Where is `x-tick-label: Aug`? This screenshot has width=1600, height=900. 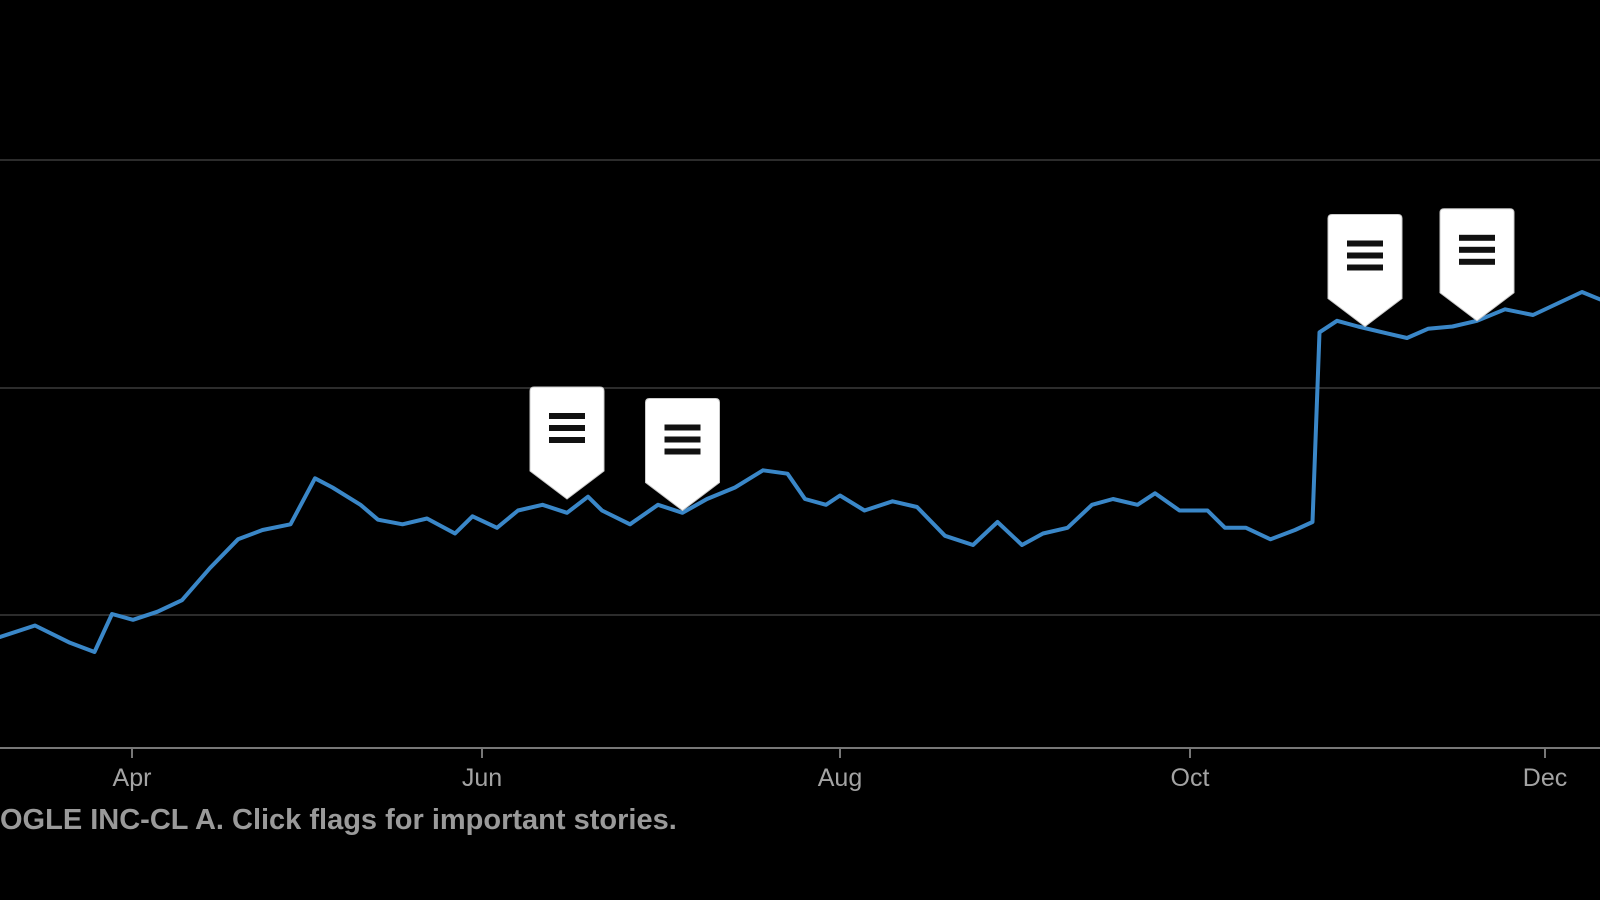
x-tick-label: Aug is located at coordinates (840, 778).